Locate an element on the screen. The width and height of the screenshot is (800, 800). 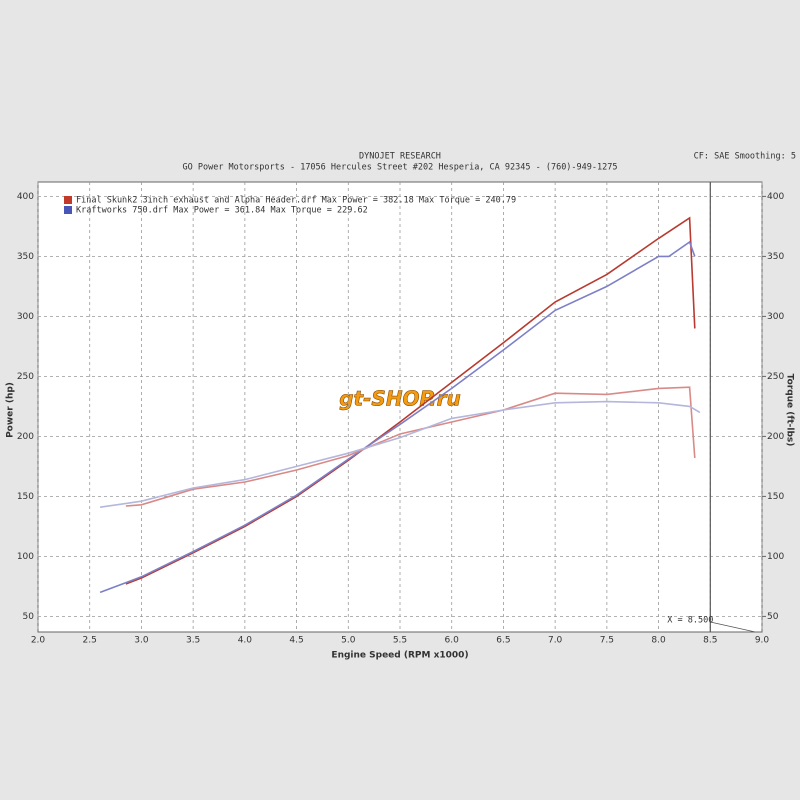
y2-axis-title: Torque (ft-lbs) is located at coordinates (790, 410).